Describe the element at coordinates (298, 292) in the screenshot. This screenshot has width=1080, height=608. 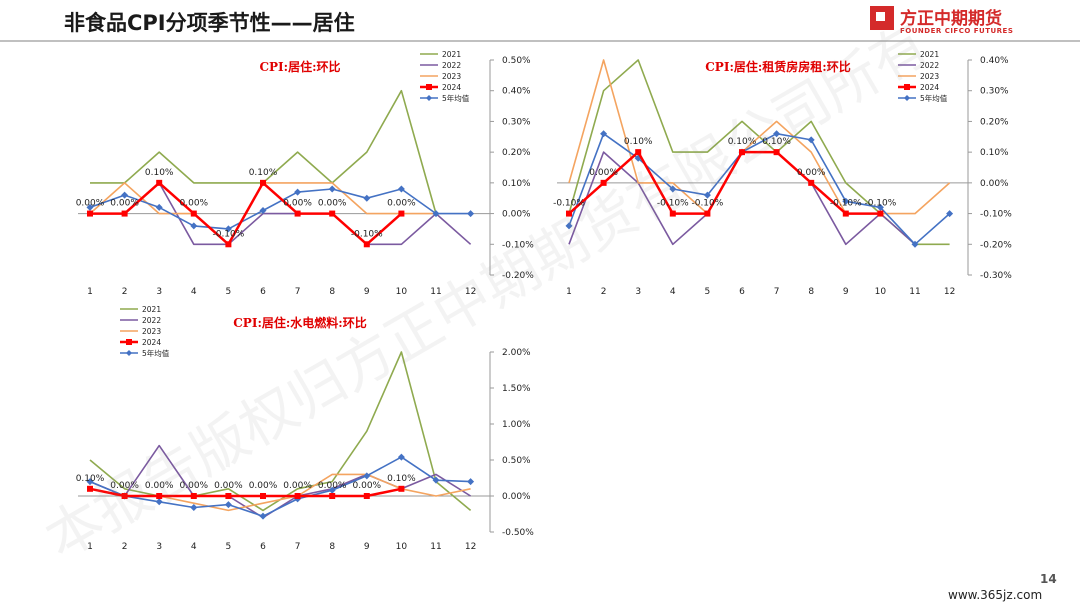
I see `x-tick-label: 7` at that location.